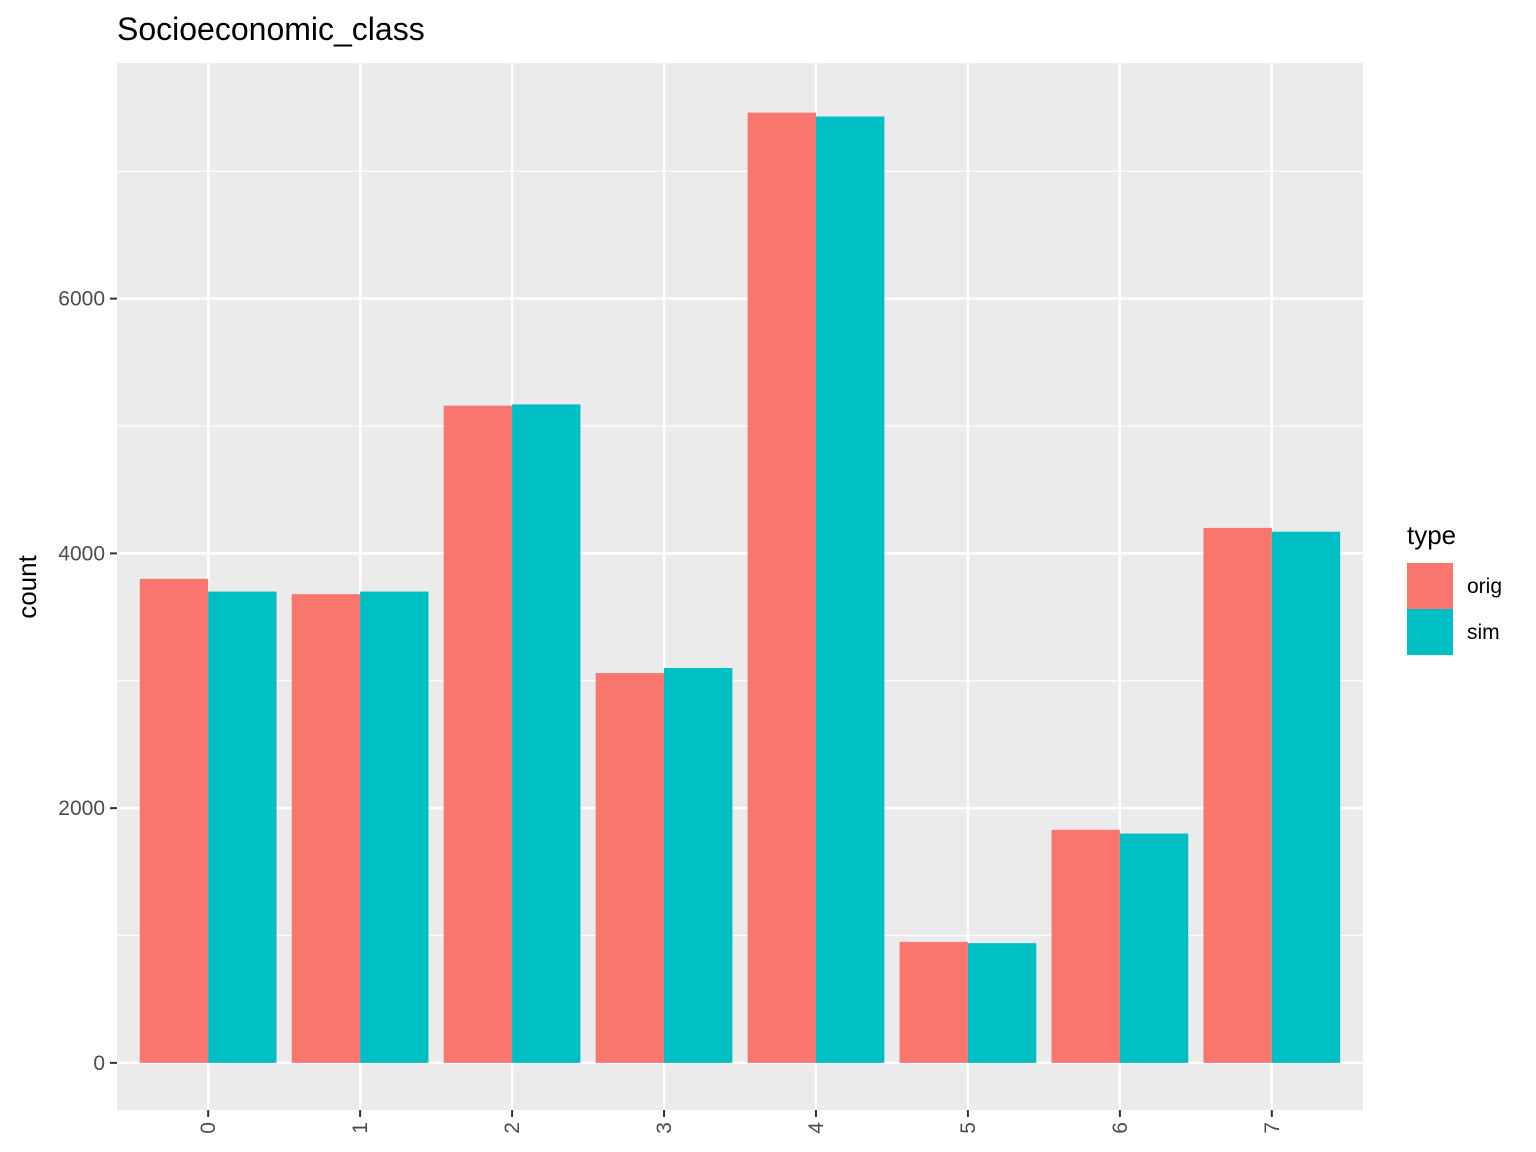 This screenshot has width=1536, height=1152. What do you see at coordinates (1431, 535) in the screenshot?
I see `legend-title: type` at bounding box center [1431, 535].